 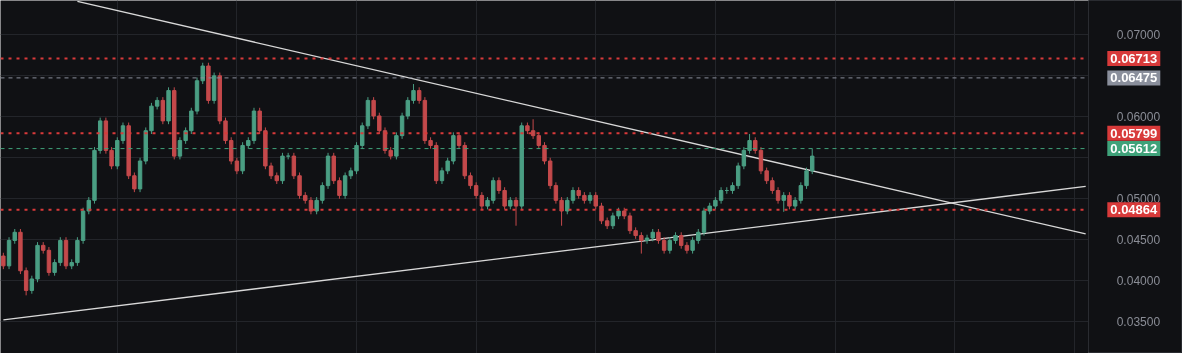 I want to click on ref-line-label: 0.05799, so click(x=1134, y=133).